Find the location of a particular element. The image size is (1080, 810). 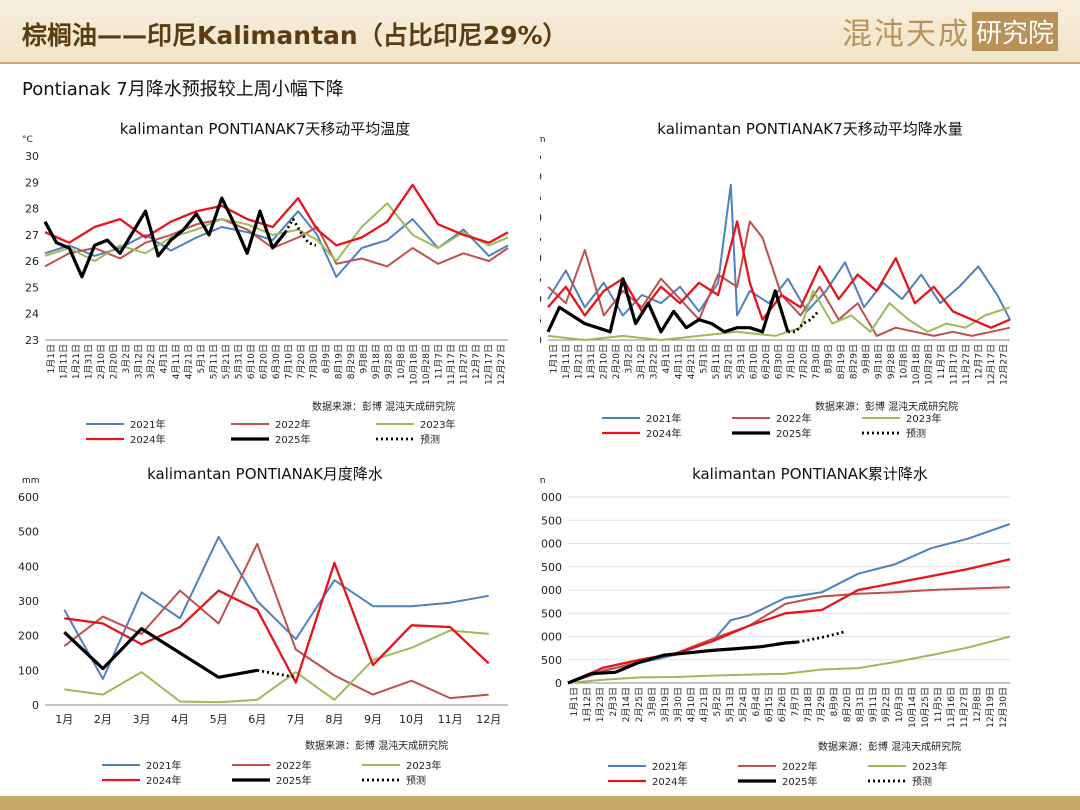

x-tick-label: 8月 is located at coordinates (334, 719).